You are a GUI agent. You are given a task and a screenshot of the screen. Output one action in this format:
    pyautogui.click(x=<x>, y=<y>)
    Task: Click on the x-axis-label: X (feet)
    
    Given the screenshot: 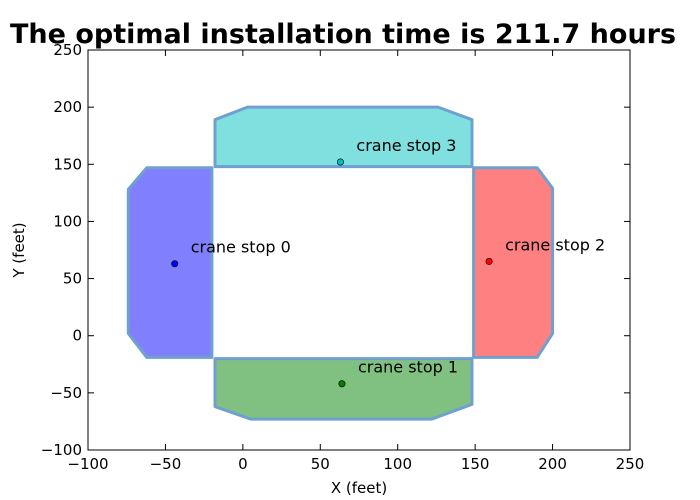 What is the action you would take?
    pyautogui.click(x=359, y=488)
    